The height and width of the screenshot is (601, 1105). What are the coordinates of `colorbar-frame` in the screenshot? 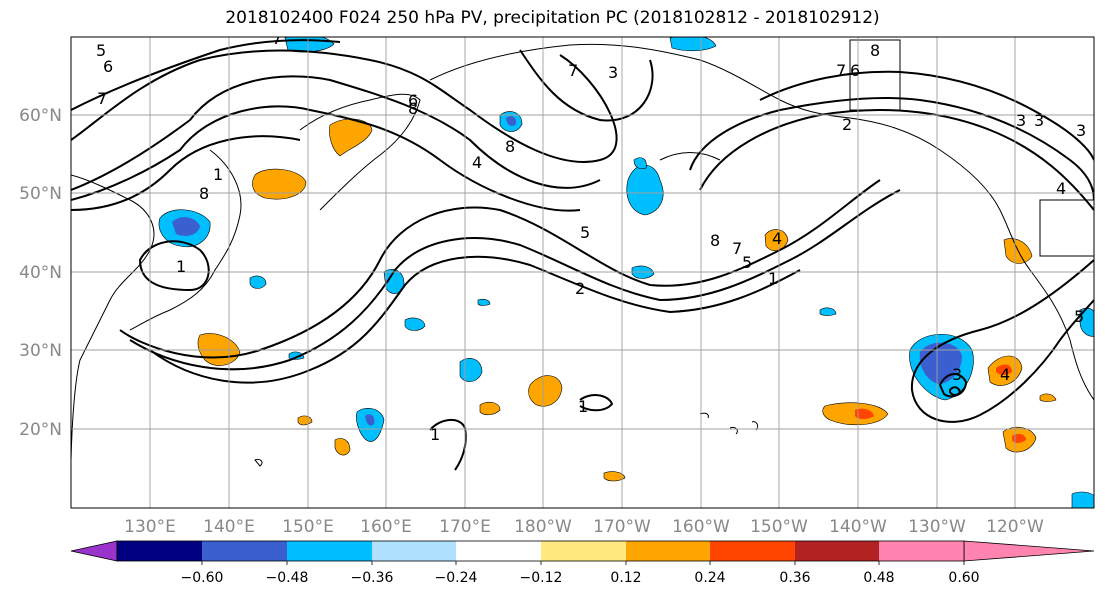 It's located at (540, 551).